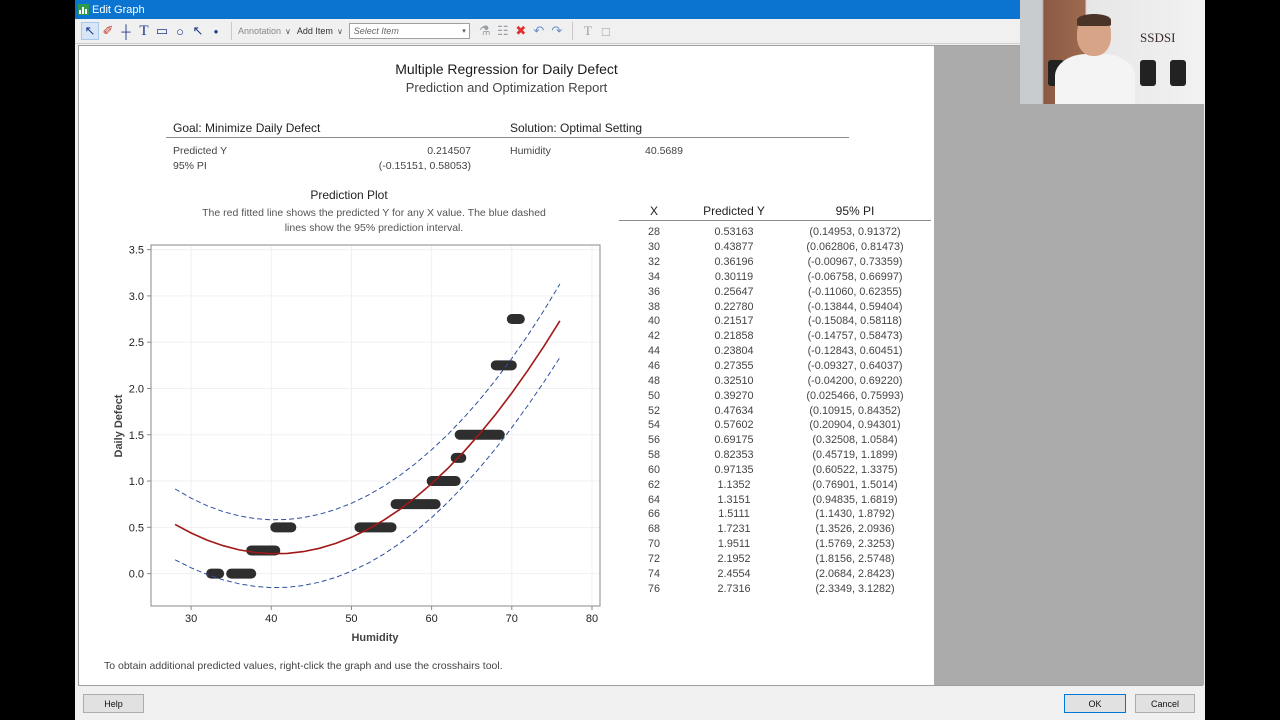 This screenshot has width=1280, height=720. I want to click on table-row: 38 0.22780 (-0.13844, 0.59404), so click(775, 306).